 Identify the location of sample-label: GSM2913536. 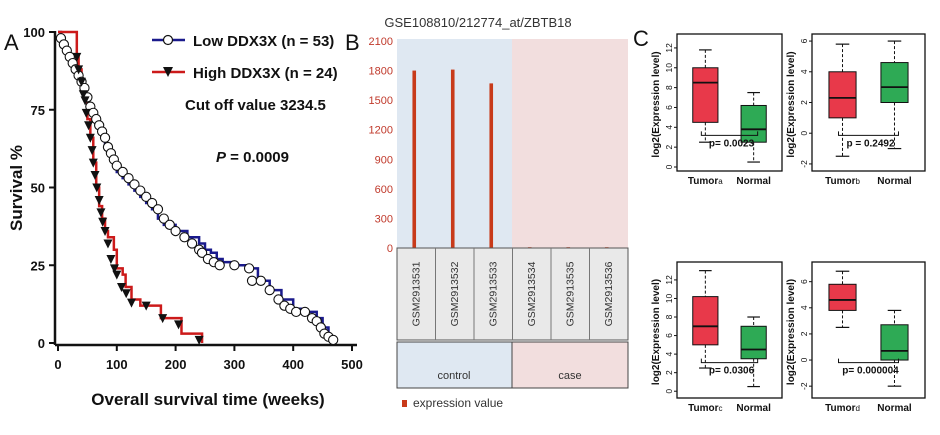
(609, 293).